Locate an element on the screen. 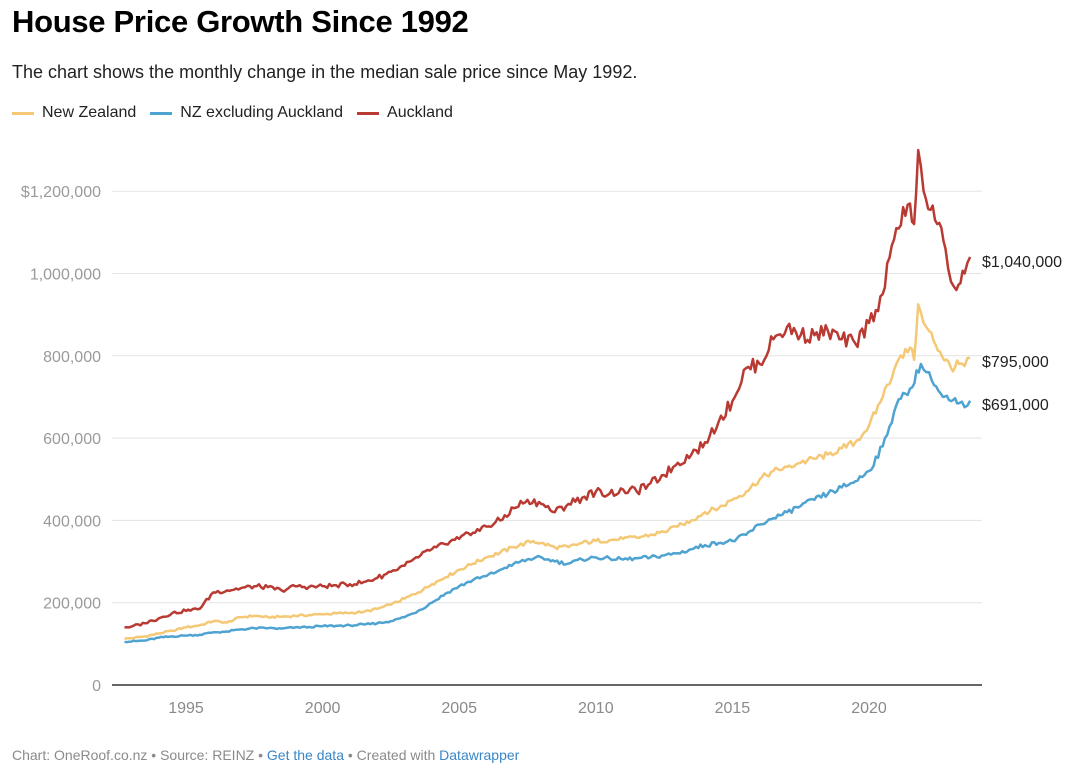 This screenshot has width=1080, height=772. legend-swatch-new-zealand is located at coordinates (23, 113).